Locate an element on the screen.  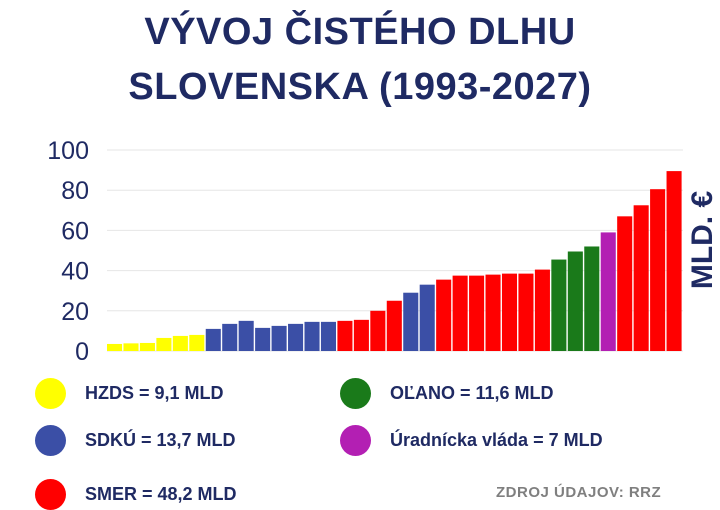
legend-item-smer: SMER = 48,2 MLD is located at coordinates (136, 494).